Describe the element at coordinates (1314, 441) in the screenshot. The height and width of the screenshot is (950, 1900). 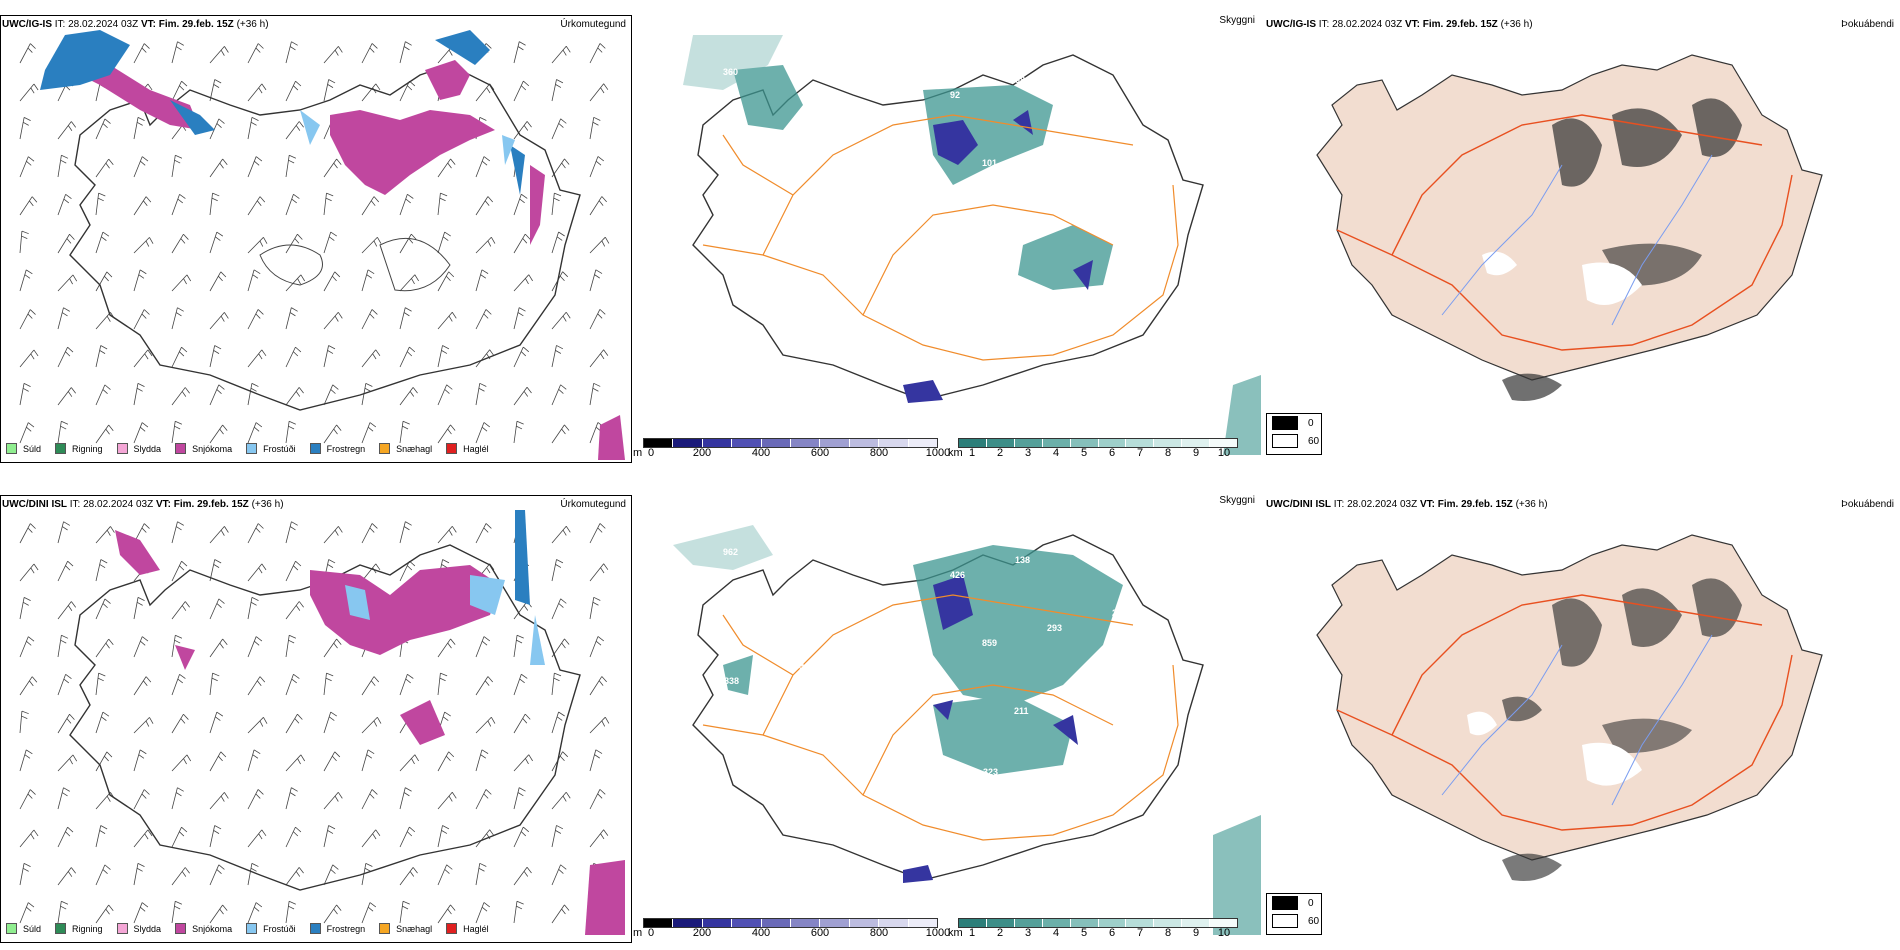
I see `fog-legend-value: 60` at that location.